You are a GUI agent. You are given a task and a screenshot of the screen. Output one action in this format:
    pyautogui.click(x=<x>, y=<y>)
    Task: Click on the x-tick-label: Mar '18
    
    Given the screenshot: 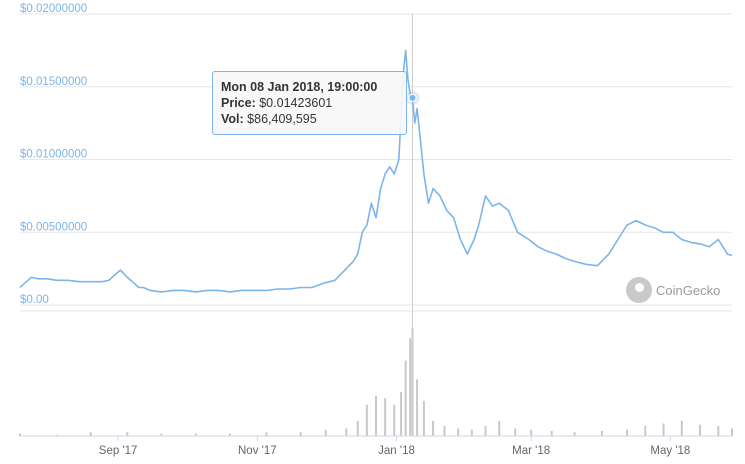 What is the action you would take?
    pyautogui.click(x=531, y=451)
    